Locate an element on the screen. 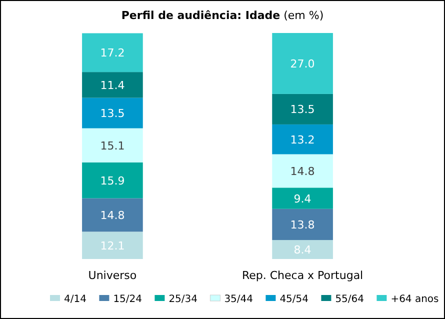 This screenshot has height=319, width=445. chart-title: Perfil de audiência: Idade is located at coordinates (200, 15).